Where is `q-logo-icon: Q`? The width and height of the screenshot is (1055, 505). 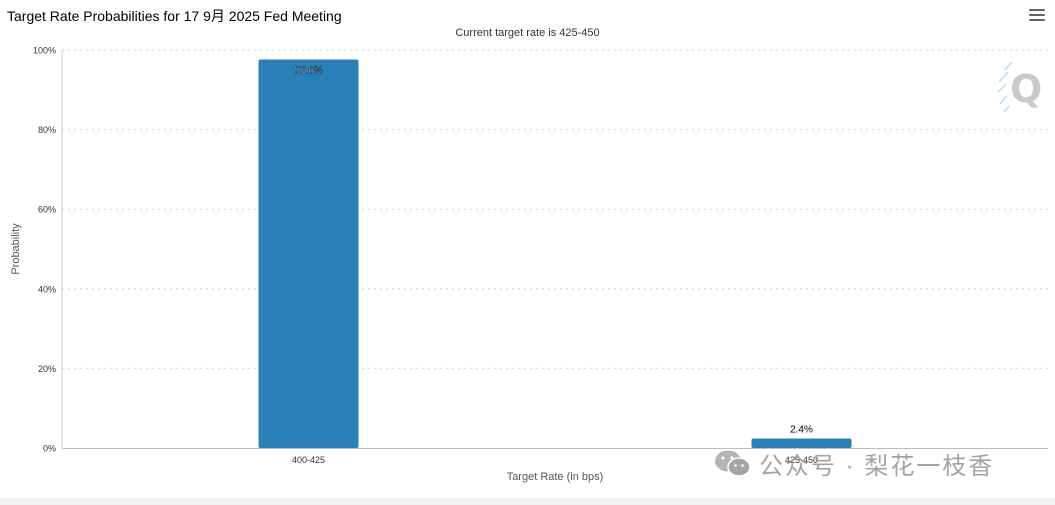
q-logo-icon: Q is located at coordinates (1019, 87).